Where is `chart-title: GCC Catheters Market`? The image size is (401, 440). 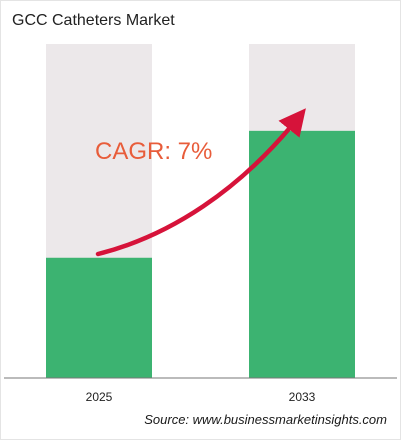 chart-title: GCC Catheters Market is located at coordinates (93, 20).